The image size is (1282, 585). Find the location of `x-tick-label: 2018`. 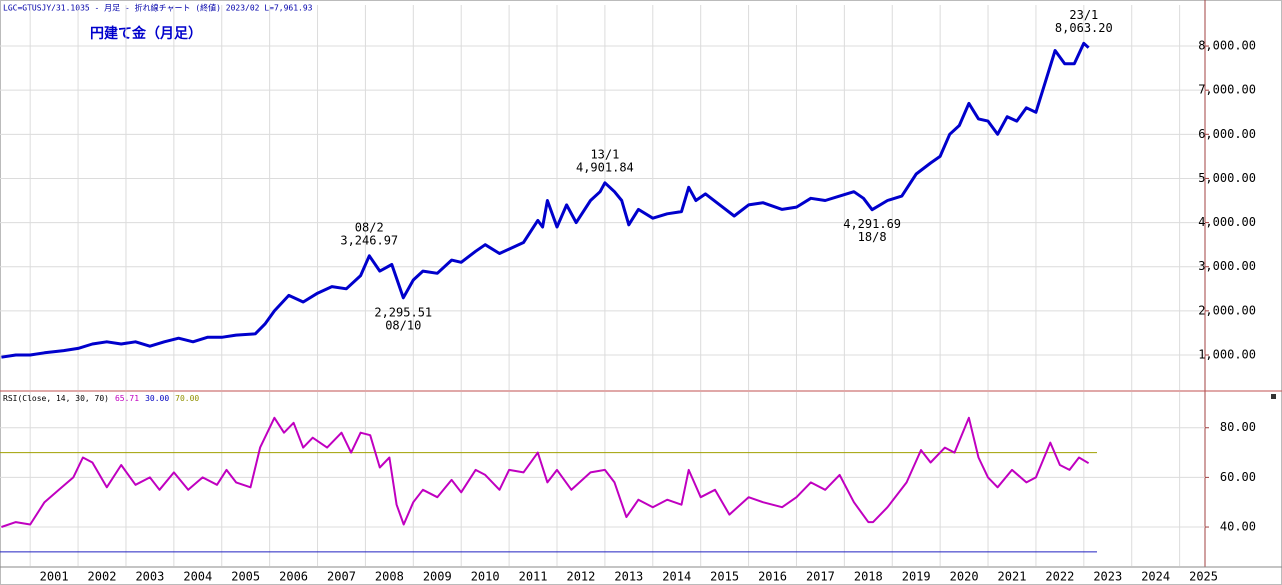

x-tick-label: 2018 is located at coordinates (868, 577).